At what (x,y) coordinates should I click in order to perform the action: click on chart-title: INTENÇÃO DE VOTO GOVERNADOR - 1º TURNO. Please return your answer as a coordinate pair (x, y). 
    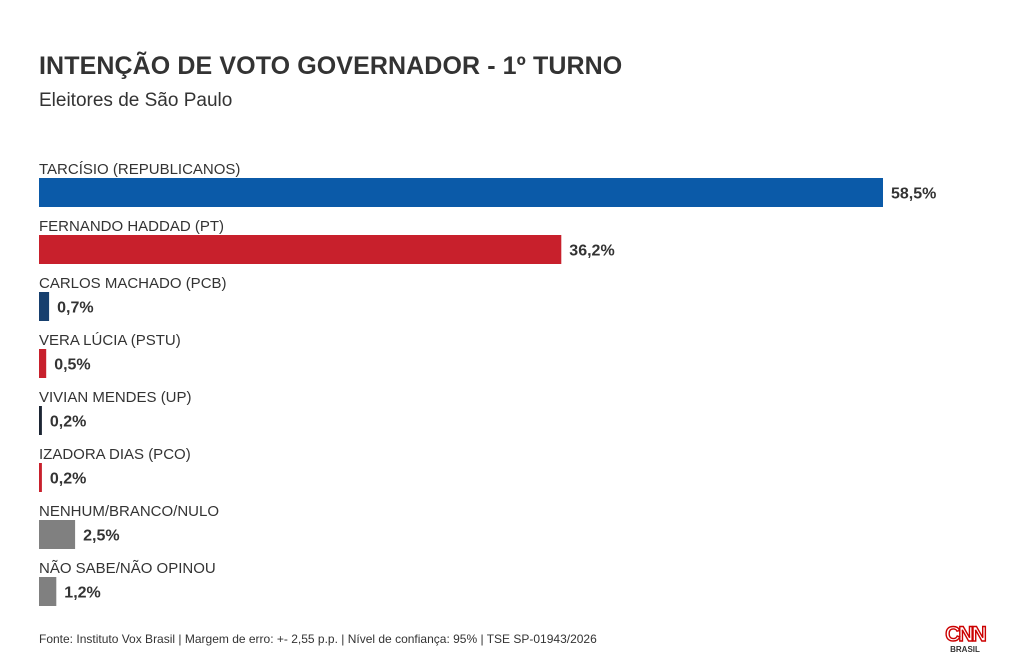
    Looking at the image, I should click on (331, 66).